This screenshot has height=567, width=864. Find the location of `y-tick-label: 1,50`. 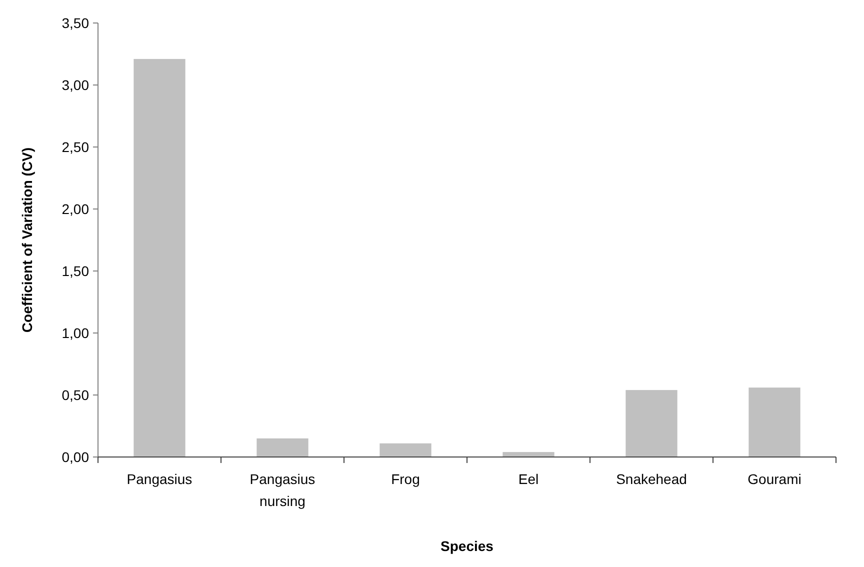

y-tick-label: 1,50 is located at coordinates (76, 270).